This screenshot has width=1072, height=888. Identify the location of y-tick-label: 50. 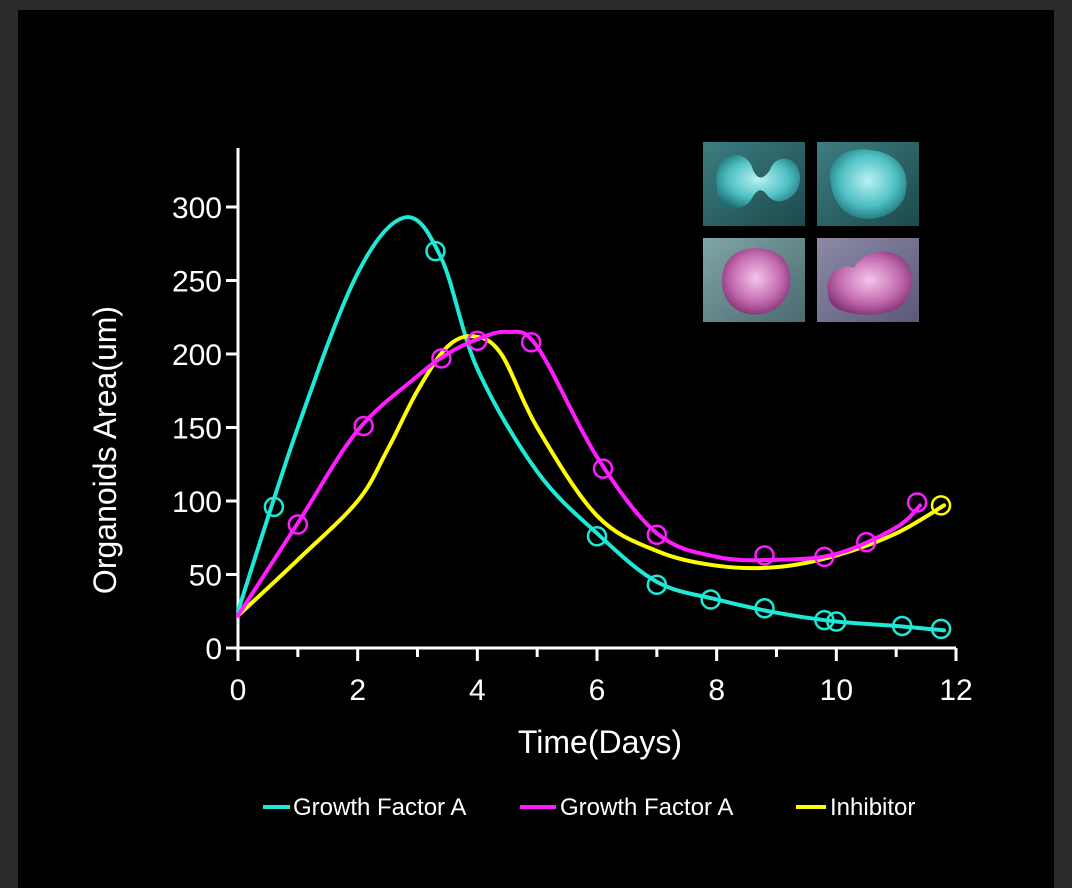
(205, 576).